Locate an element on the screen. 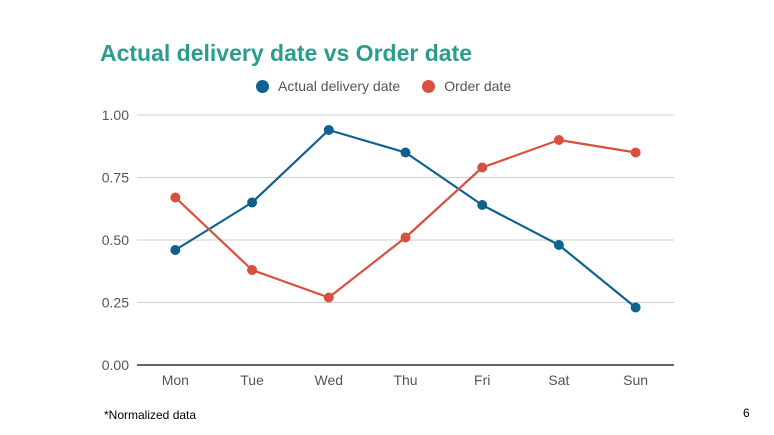  x-tick-label: Tue is located at coordinates (252, 380).